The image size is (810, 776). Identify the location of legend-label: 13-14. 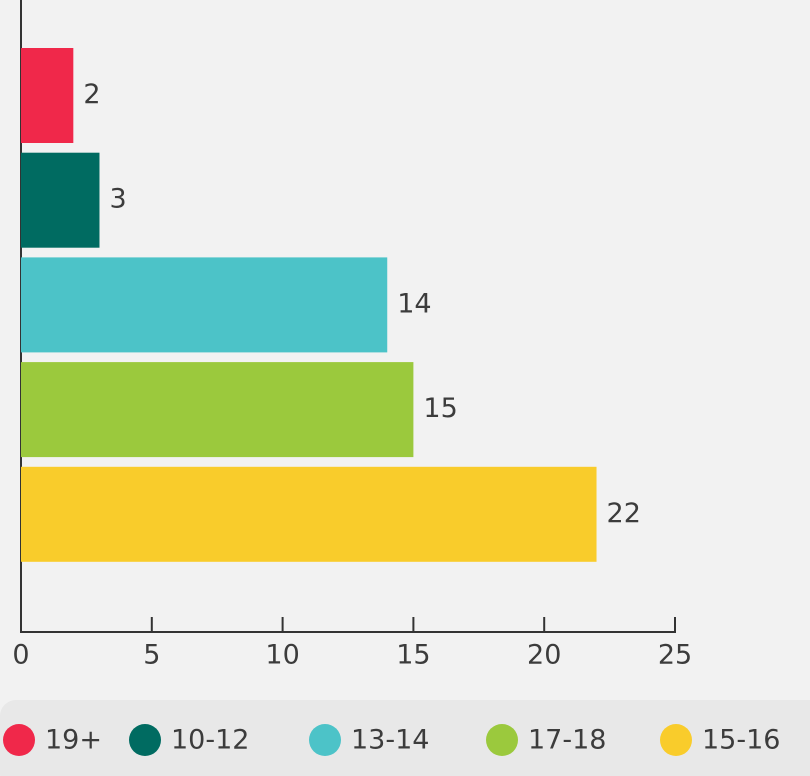
(390, 740).